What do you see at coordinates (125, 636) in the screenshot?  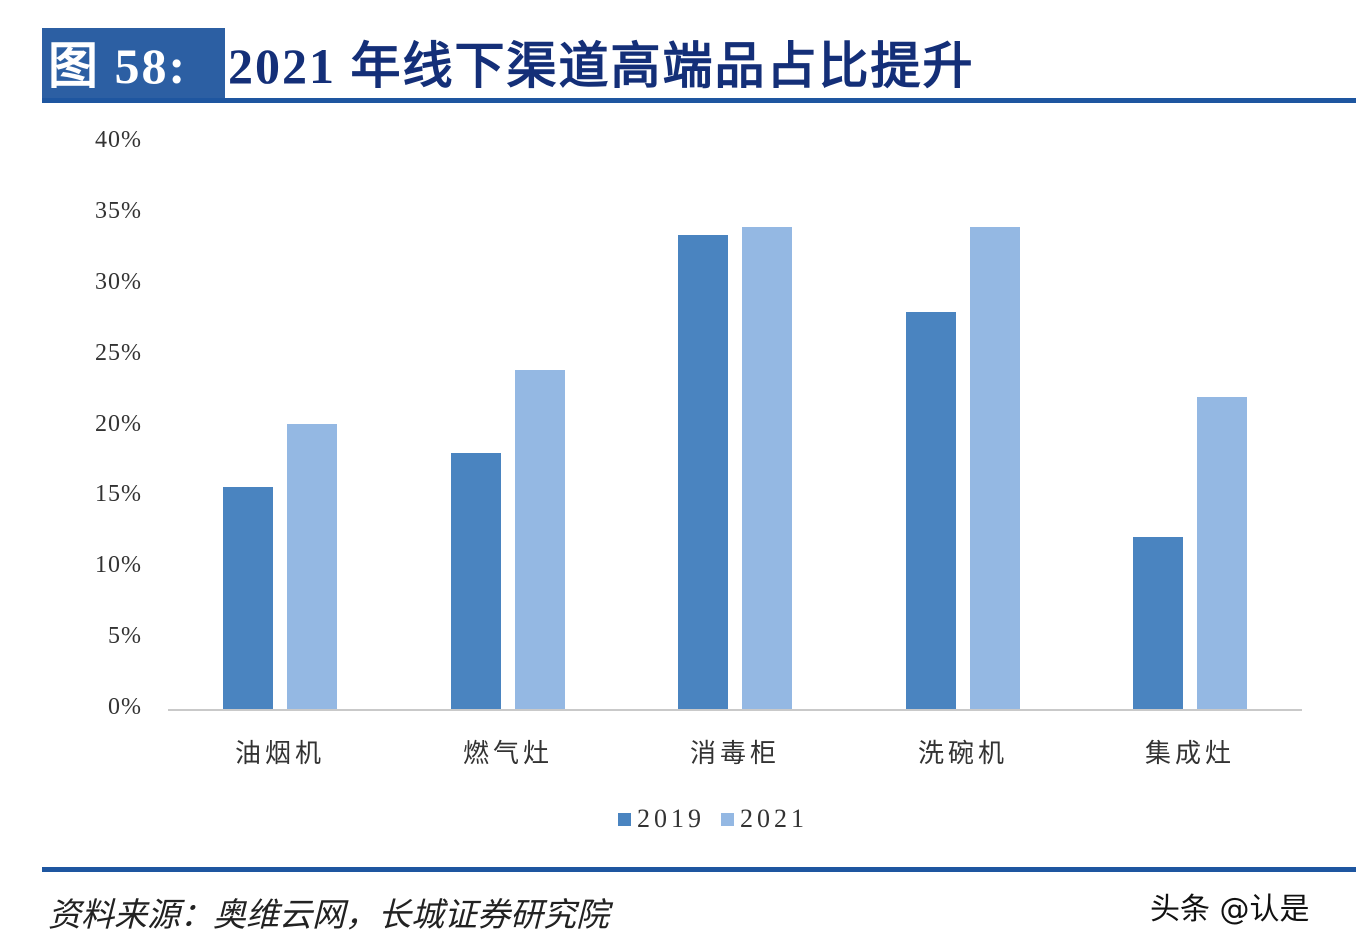 I see `y-tick-label: 5%` at bounding box center [125, 636].